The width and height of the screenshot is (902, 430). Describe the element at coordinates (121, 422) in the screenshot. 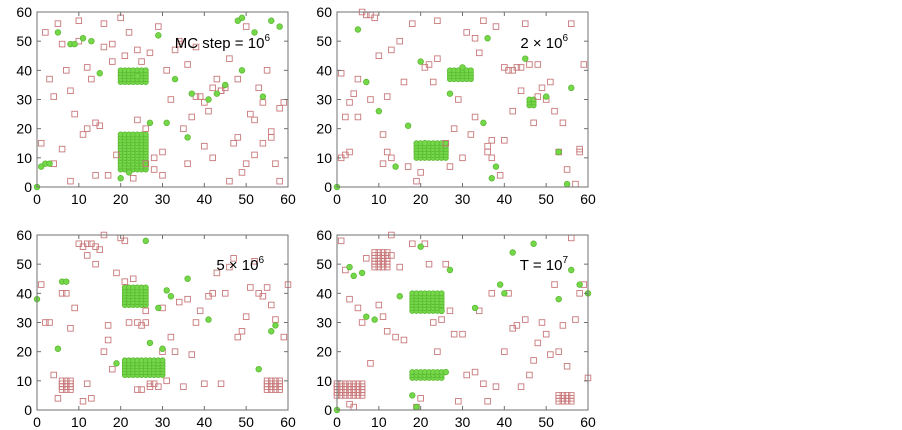

I see `x-tick-label: 20` at that location.